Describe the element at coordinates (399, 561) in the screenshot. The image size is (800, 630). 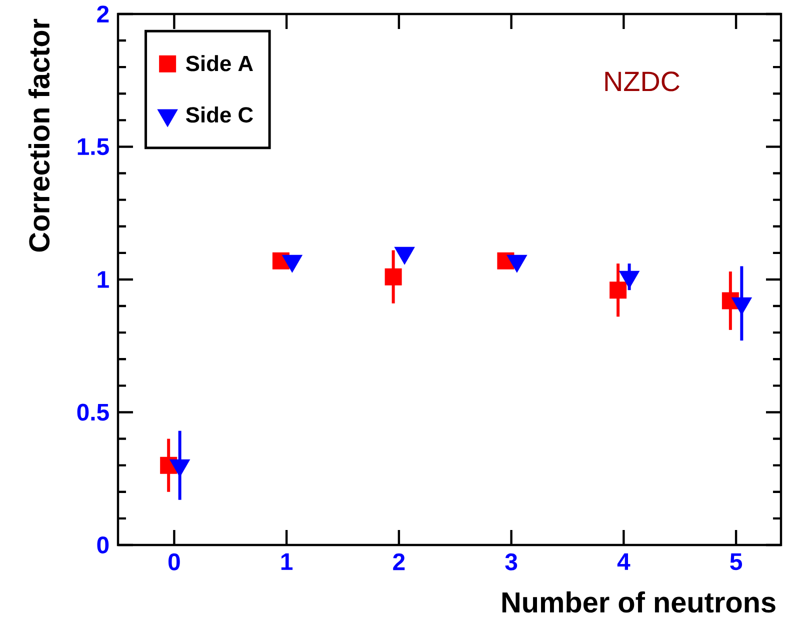
I see `x-tick-label: 2` at that location.